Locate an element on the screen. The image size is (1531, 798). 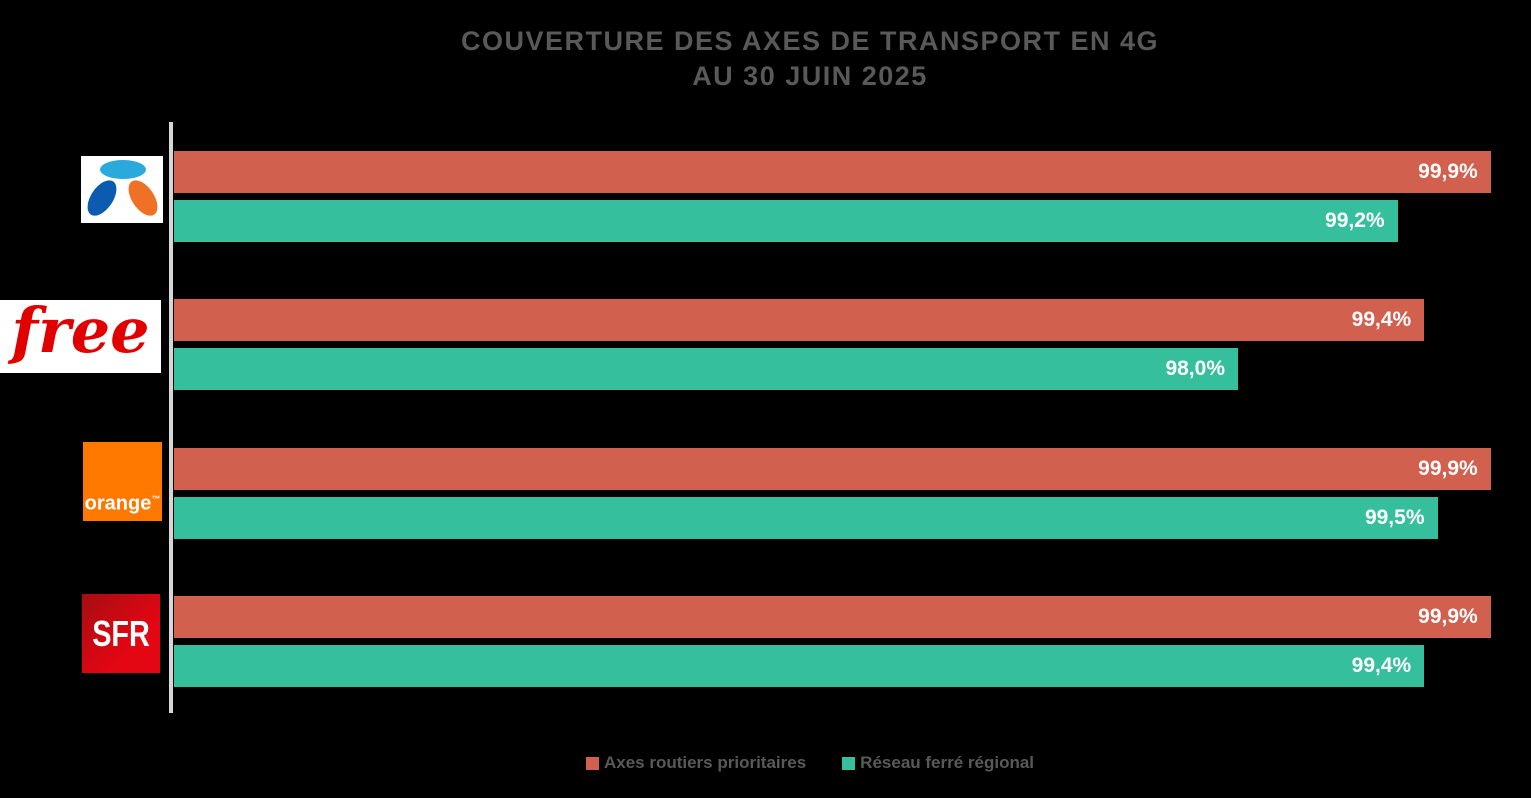
sfr-logo: SFR is located at coordinates (121, 633).